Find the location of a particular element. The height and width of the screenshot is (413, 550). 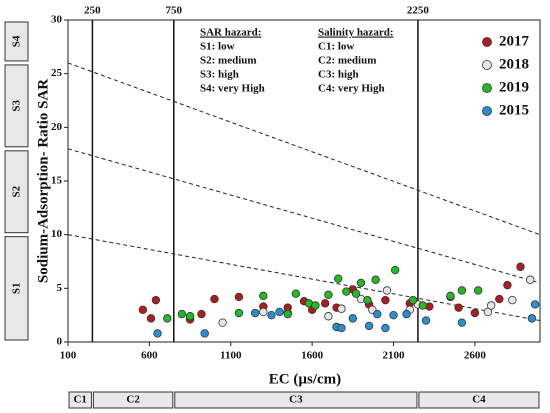

hazard-title: Salinity hazard: is located at coordinates (355, 33).